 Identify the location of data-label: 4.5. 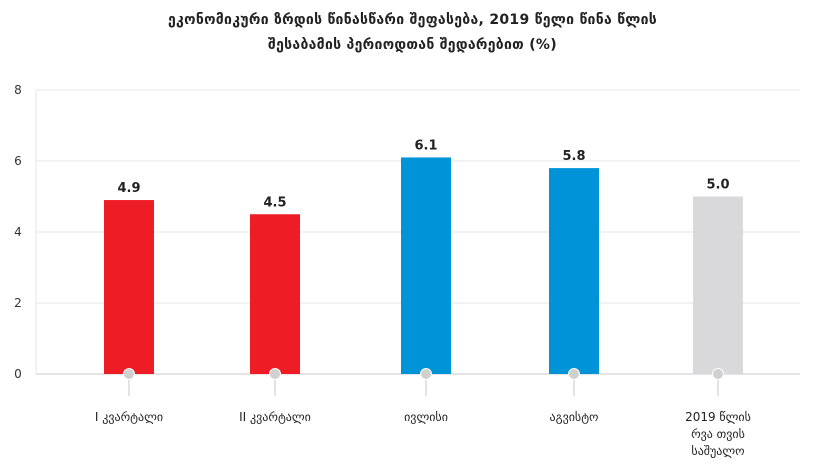
(274, 202).